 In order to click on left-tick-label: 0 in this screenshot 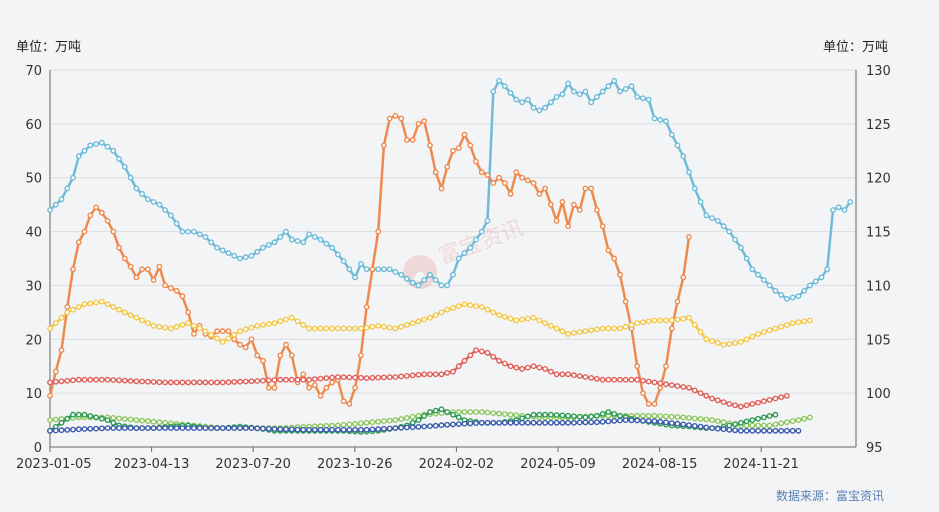, I will do `click(38, 448)`.